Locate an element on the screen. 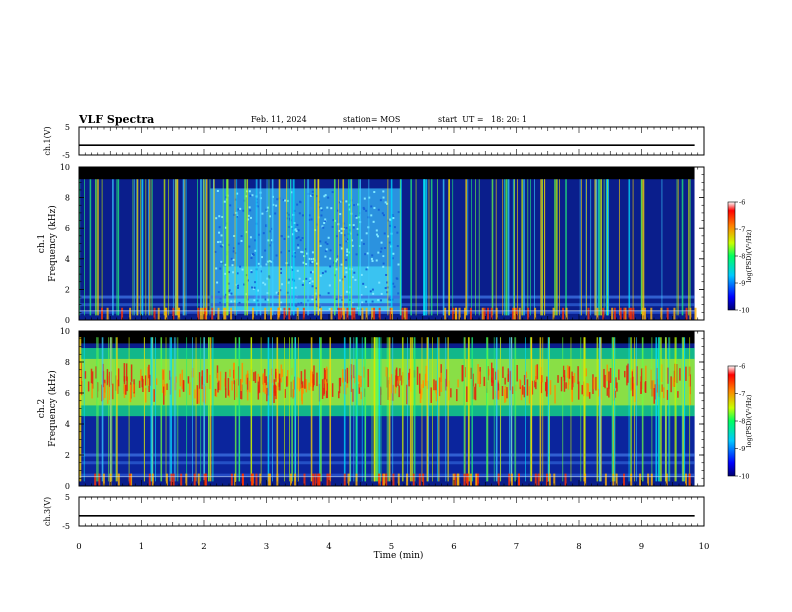  ch1-spectrogram-colorbar is located at coordinates (731, 256).